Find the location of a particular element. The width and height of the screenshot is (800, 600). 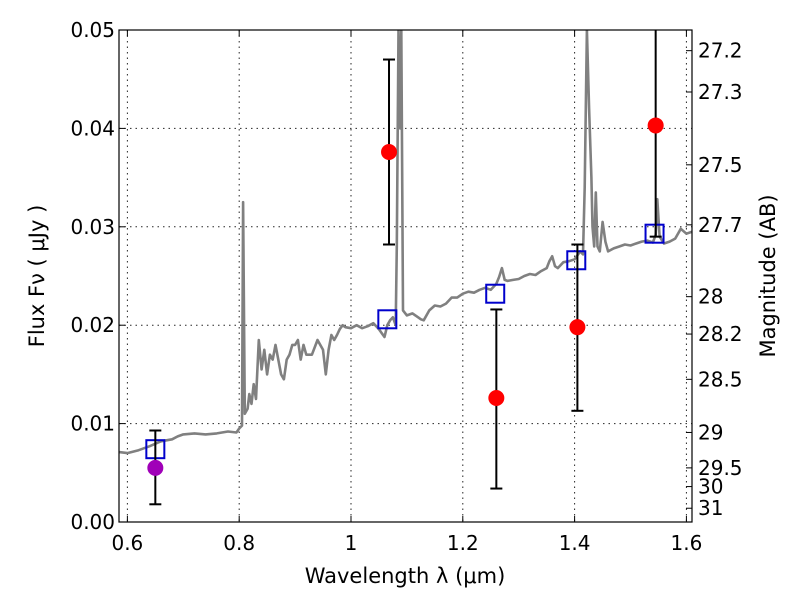

y-tick-label: 0.04 is located at coordinates (92, 128).